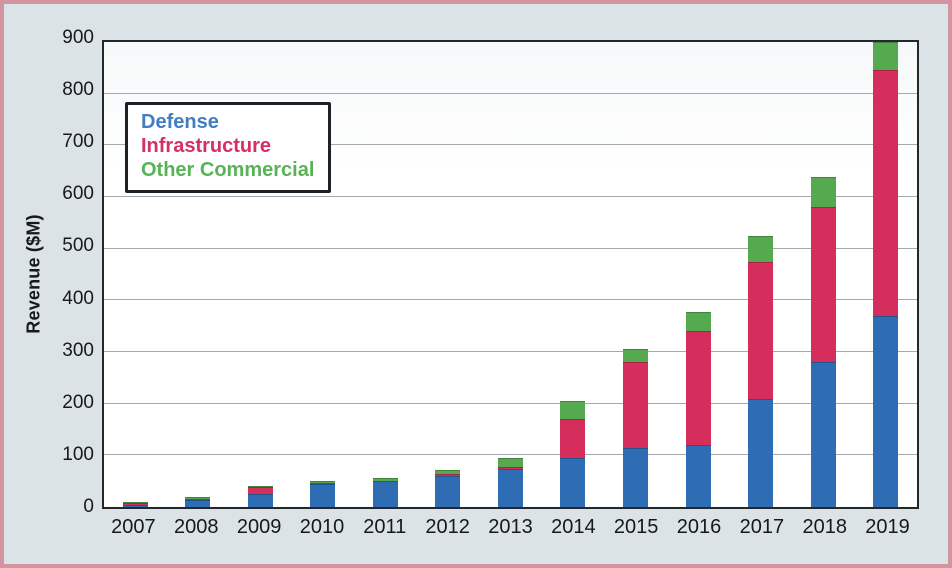 Image resolution: width=952 pixels, height=568 pixels. I want to click on stacked-bar-2016, so click(698, 409).